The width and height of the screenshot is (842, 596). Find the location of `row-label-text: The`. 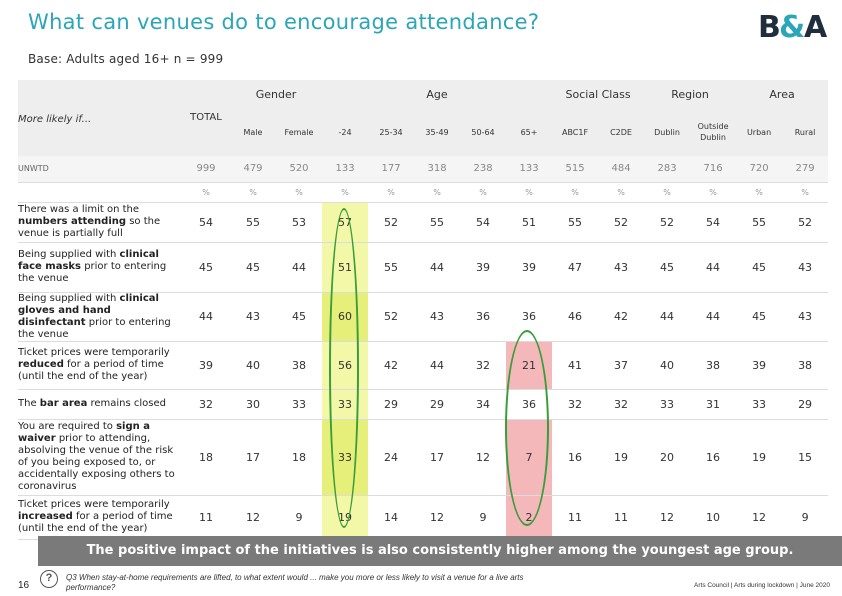

row-label-text: The is located at coordinates (29, 403).